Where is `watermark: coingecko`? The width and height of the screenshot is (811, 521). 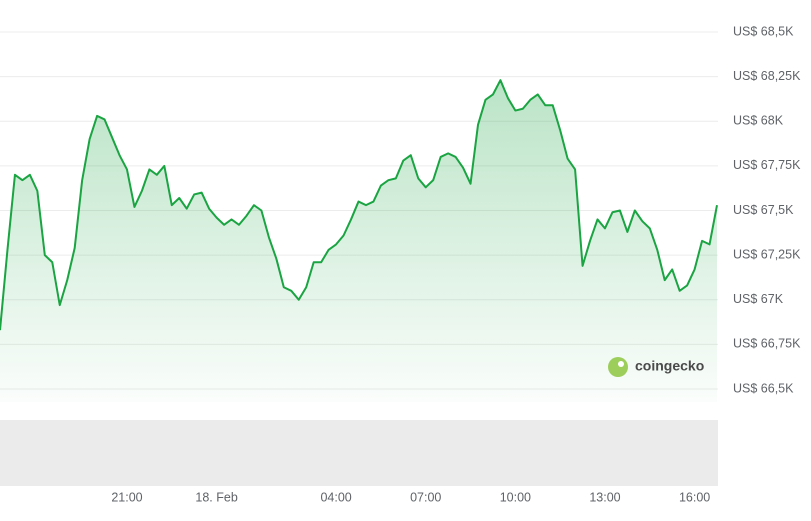
watermark: coingecko is located at coordinates (656, 367).